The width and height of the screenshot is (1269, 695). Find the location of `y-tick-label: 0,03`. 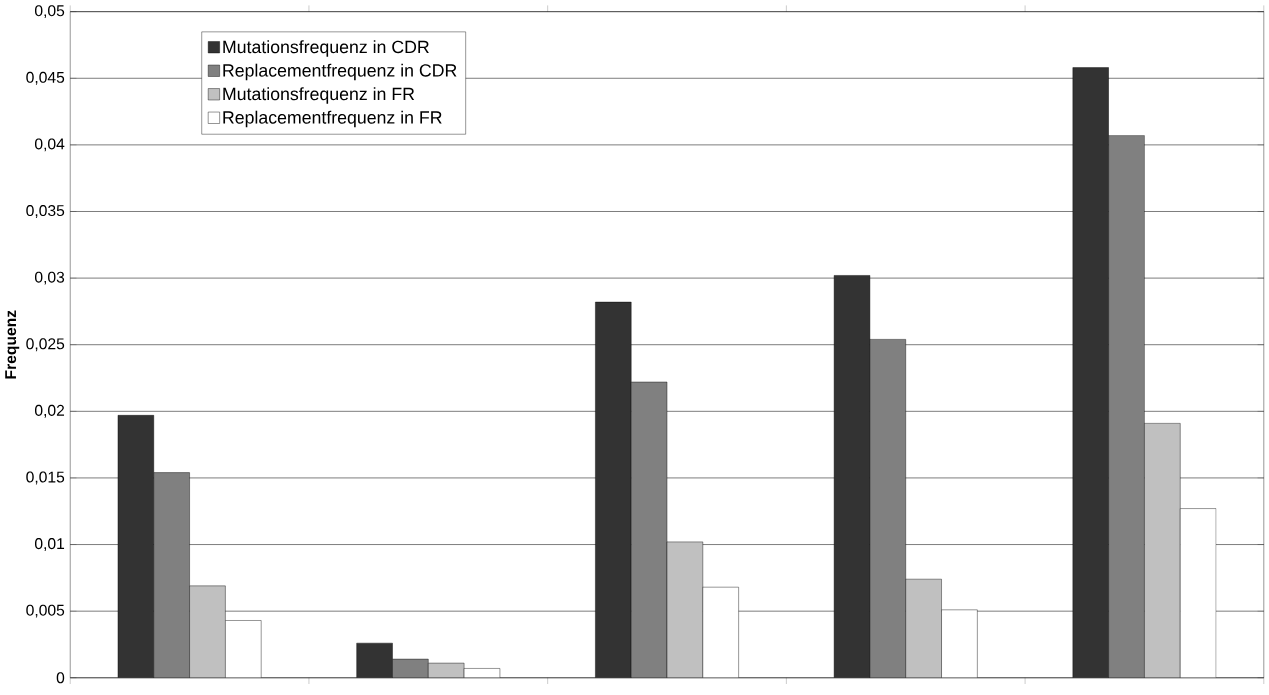

y-tick-label: 0,03 is located at coordinates (49, 278).